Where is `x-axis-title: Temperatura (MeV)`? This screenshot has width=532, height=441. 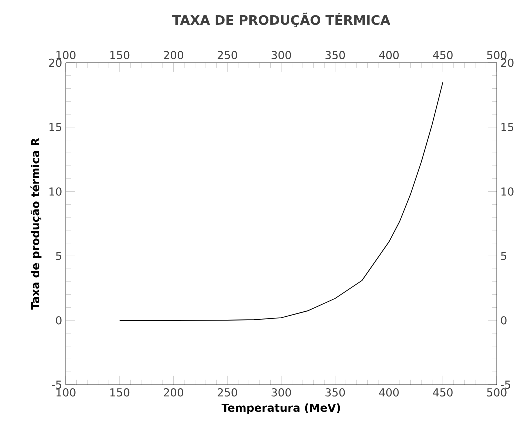
x-axis-title: Temperatura (MeV) is located at coordinates (281, 409).